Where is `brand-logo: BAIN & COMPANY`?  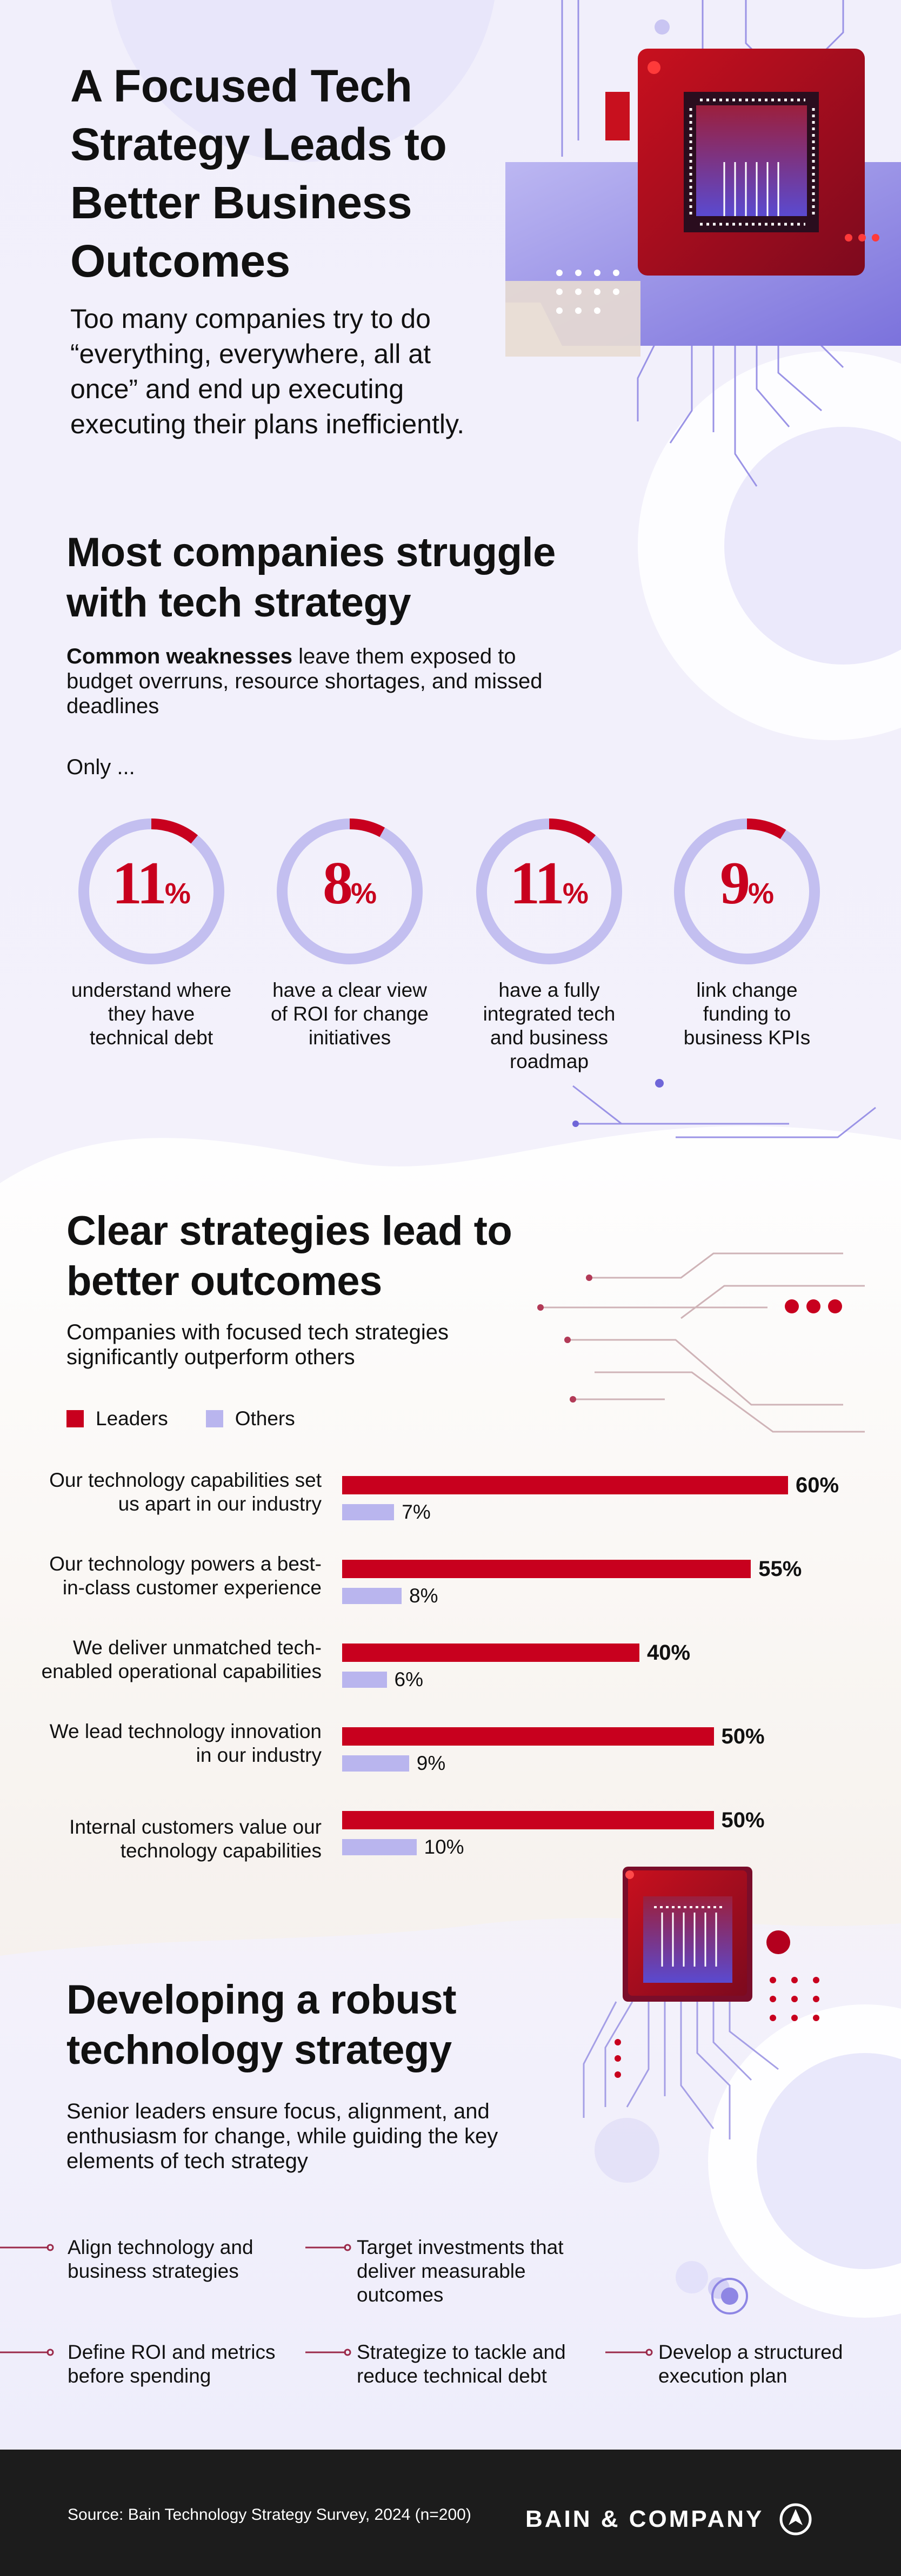 brand-logo: BAIN & COMPANY is located at coordinates (669, 2519).